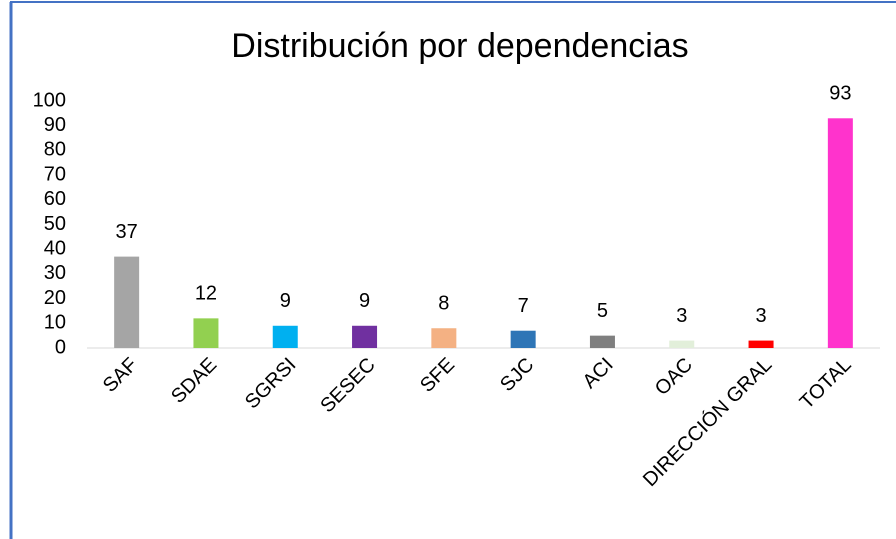  I want to click on y-tick-label: 100, so click(49, 100).